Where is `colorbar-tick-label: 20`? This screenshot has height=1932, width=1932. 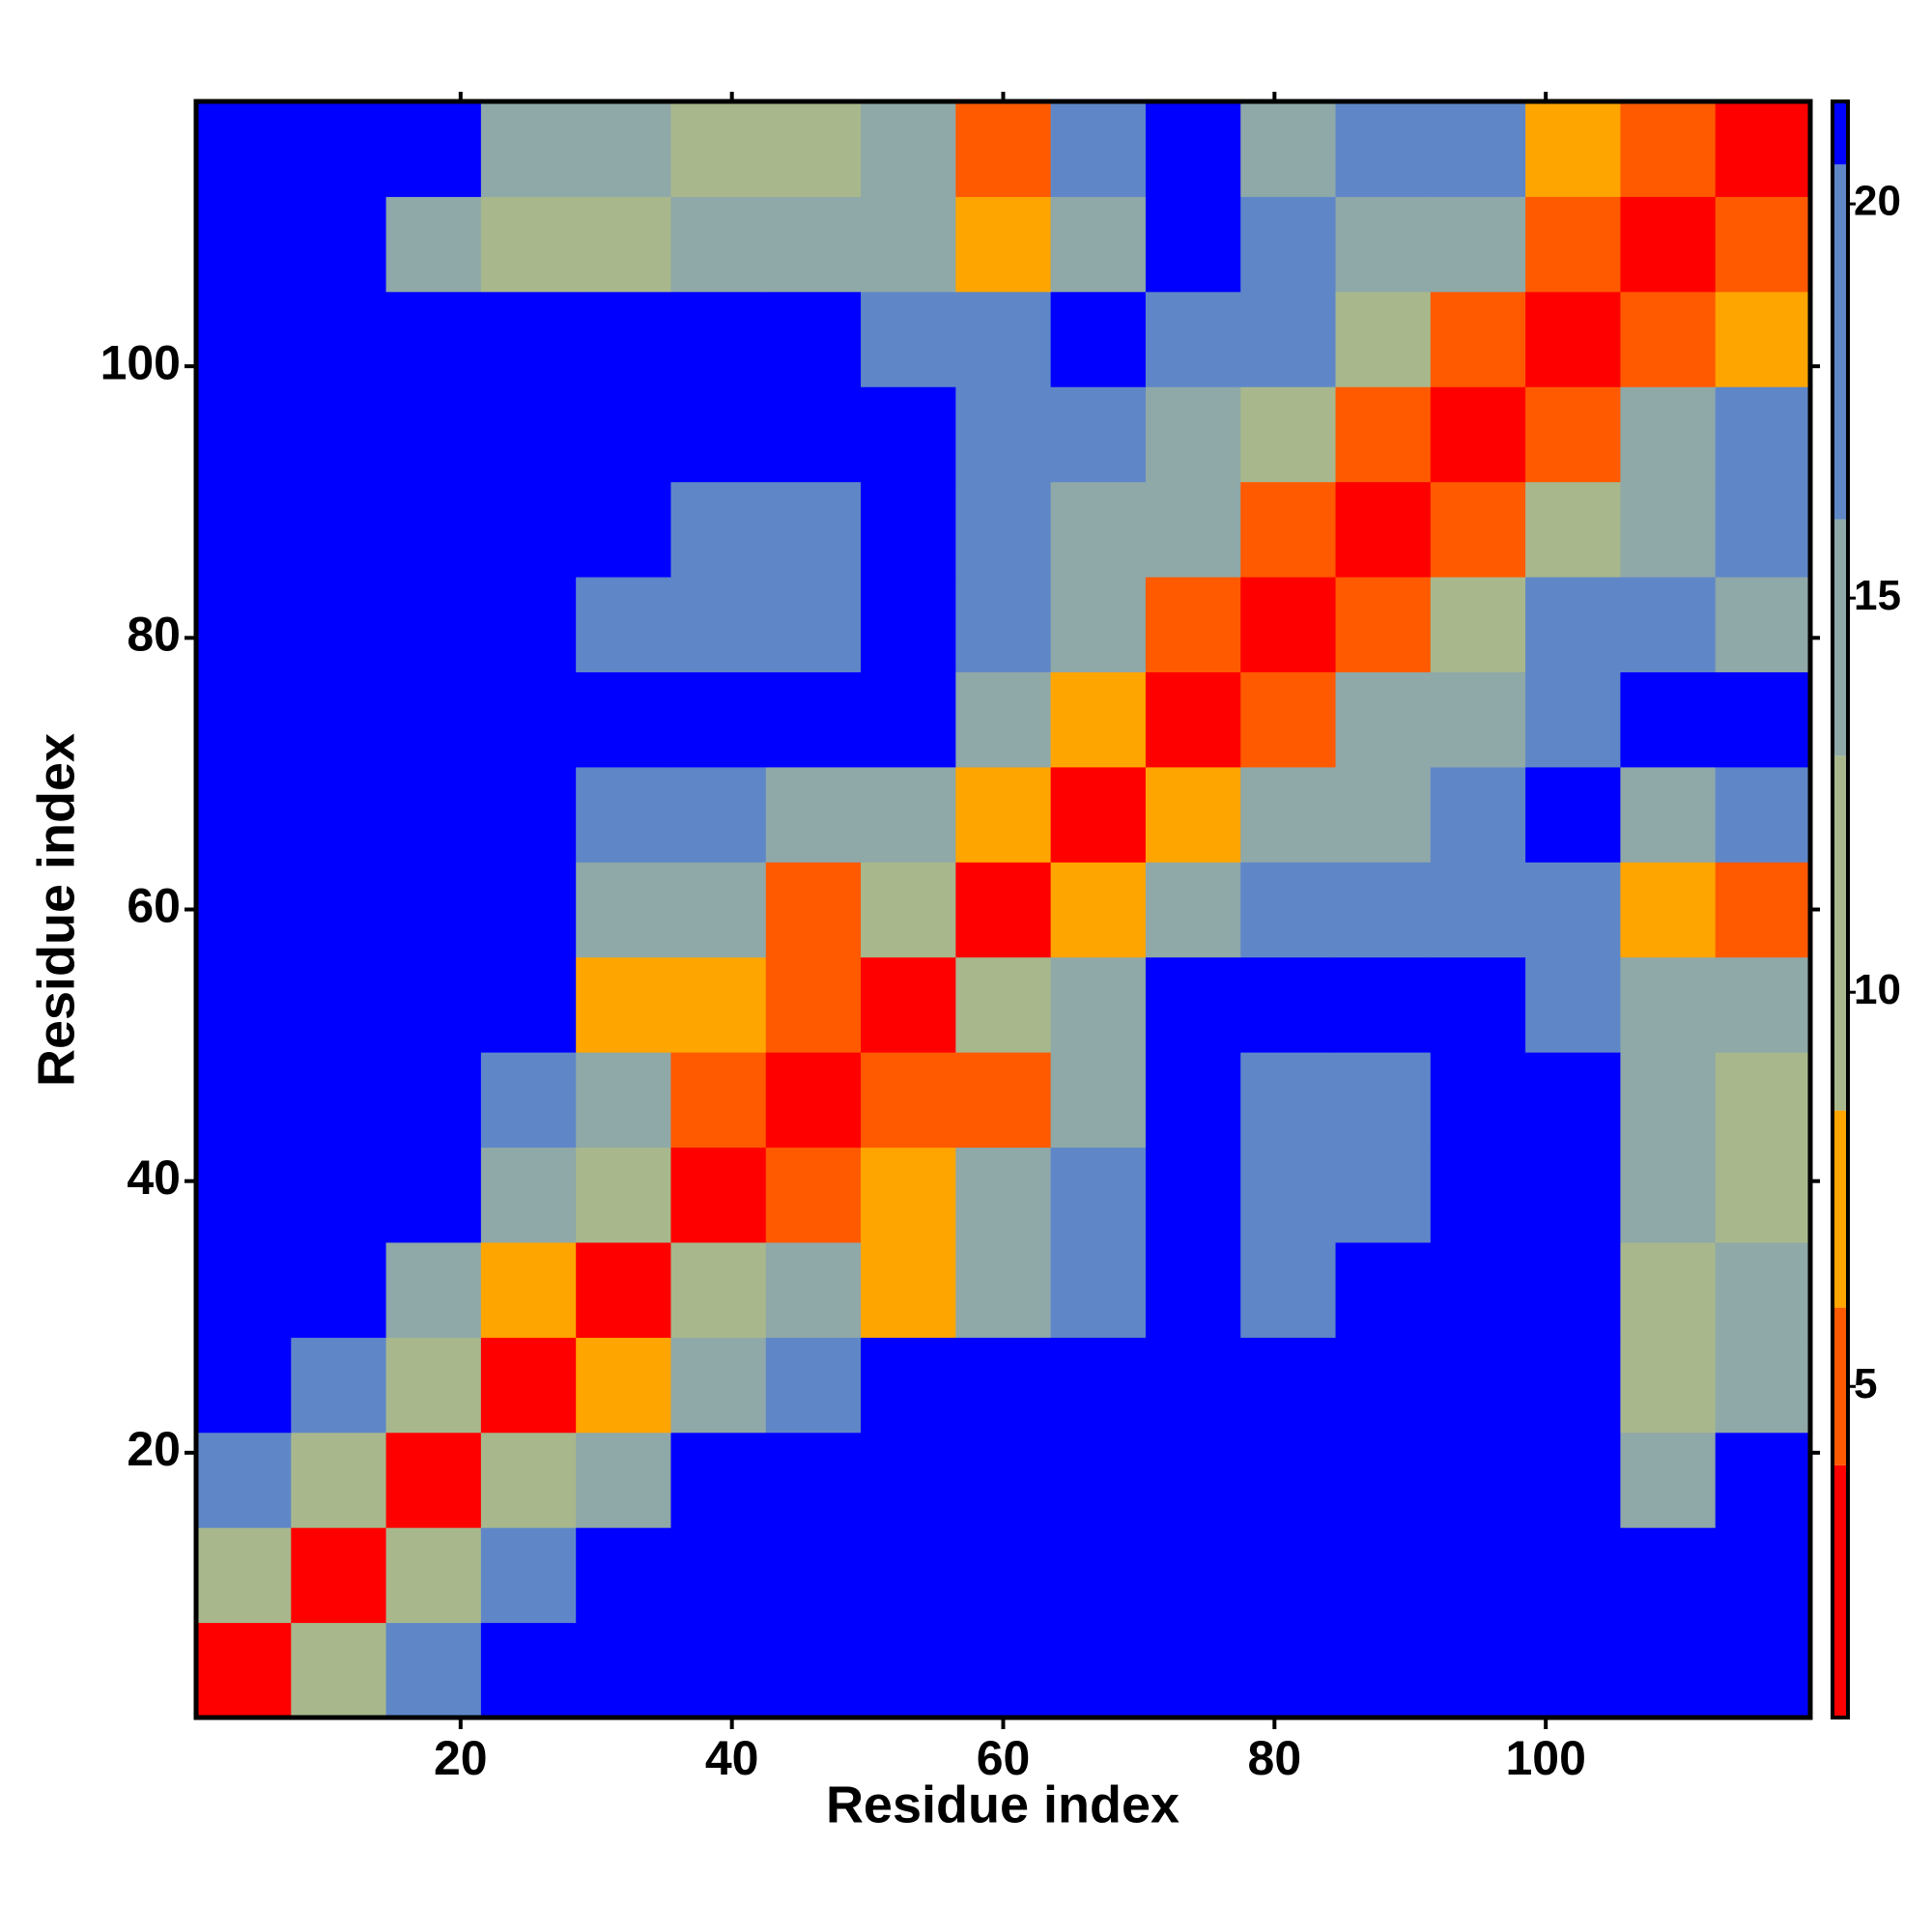 colorbar-tick-label: 20 is located at coordinates (1877, 201).